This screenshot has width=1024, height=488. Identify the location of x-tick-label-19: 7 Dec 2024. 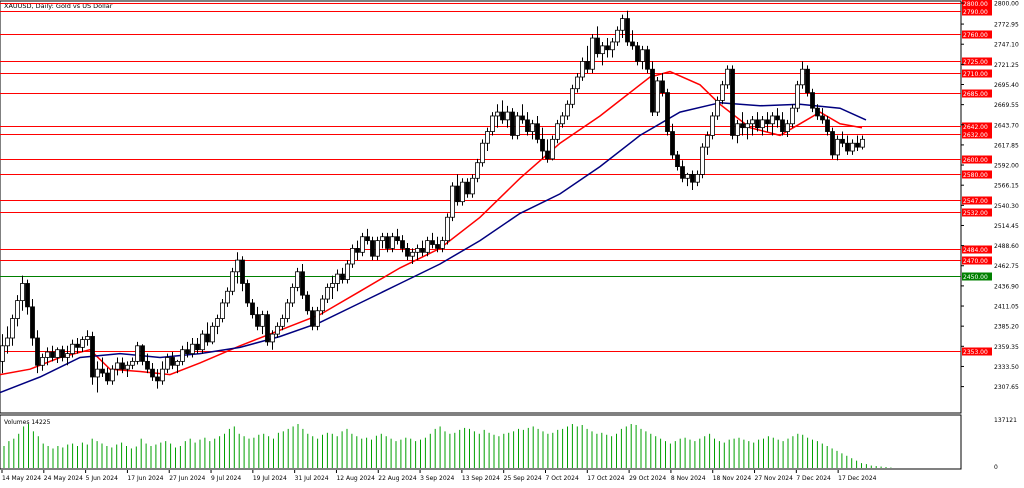
(813, 478).